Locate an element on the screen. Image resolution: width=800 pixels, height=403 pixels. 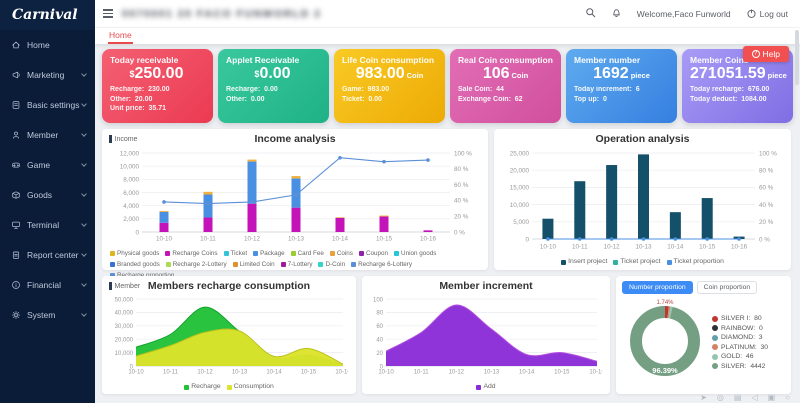
svg-text: 10-12 is located at coordinates (205, 373).